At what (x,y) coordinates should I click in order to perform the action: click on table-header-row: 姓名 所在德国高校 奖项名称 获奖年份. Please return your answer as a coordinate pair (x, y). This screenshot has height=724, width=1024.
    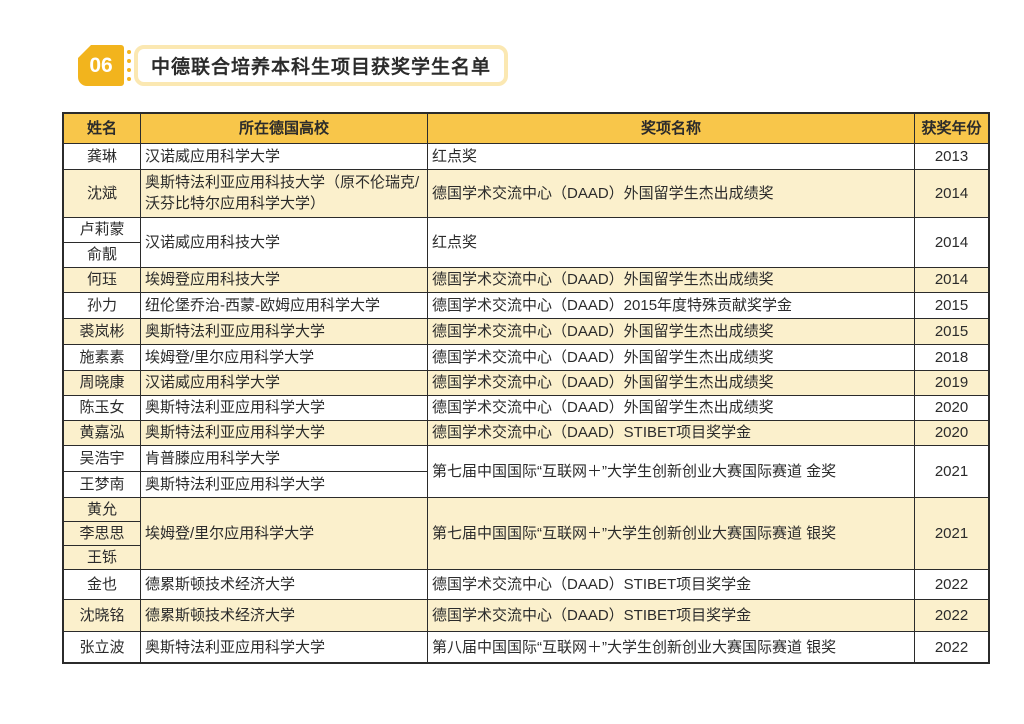
    Looking at the image, I should click on (526, 128).